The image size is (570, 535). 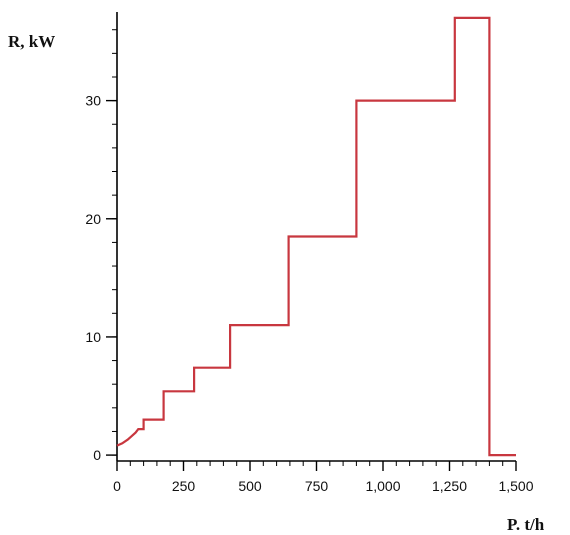 What do you see at coordinates (449, 486) in the screenshot?
I see `x-tick-label: 1,250` at bounding box center [449, 486].